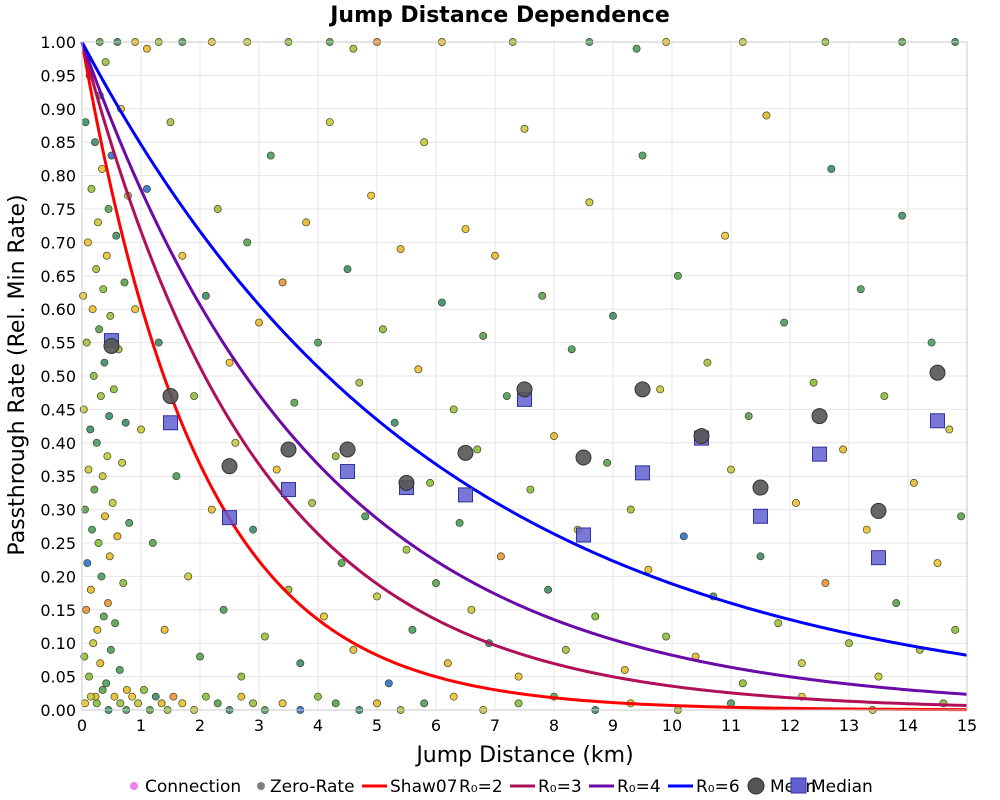 The width and height of the screenshot is (1000, 800). I want to click on y-tick-label: 0.90, so click(58, 109).